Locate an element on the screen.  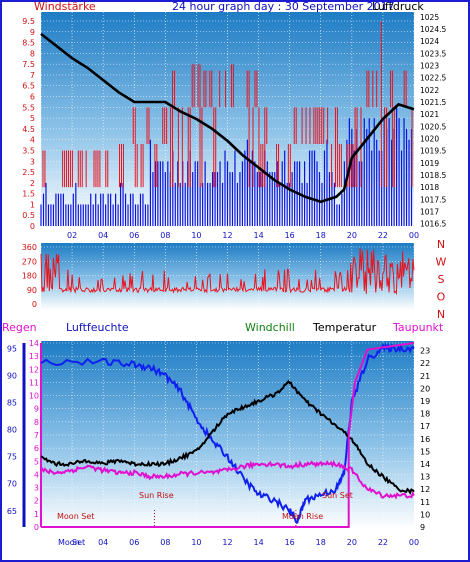
pressure-tick-label: 1019 is located at coordinates (429, 163).